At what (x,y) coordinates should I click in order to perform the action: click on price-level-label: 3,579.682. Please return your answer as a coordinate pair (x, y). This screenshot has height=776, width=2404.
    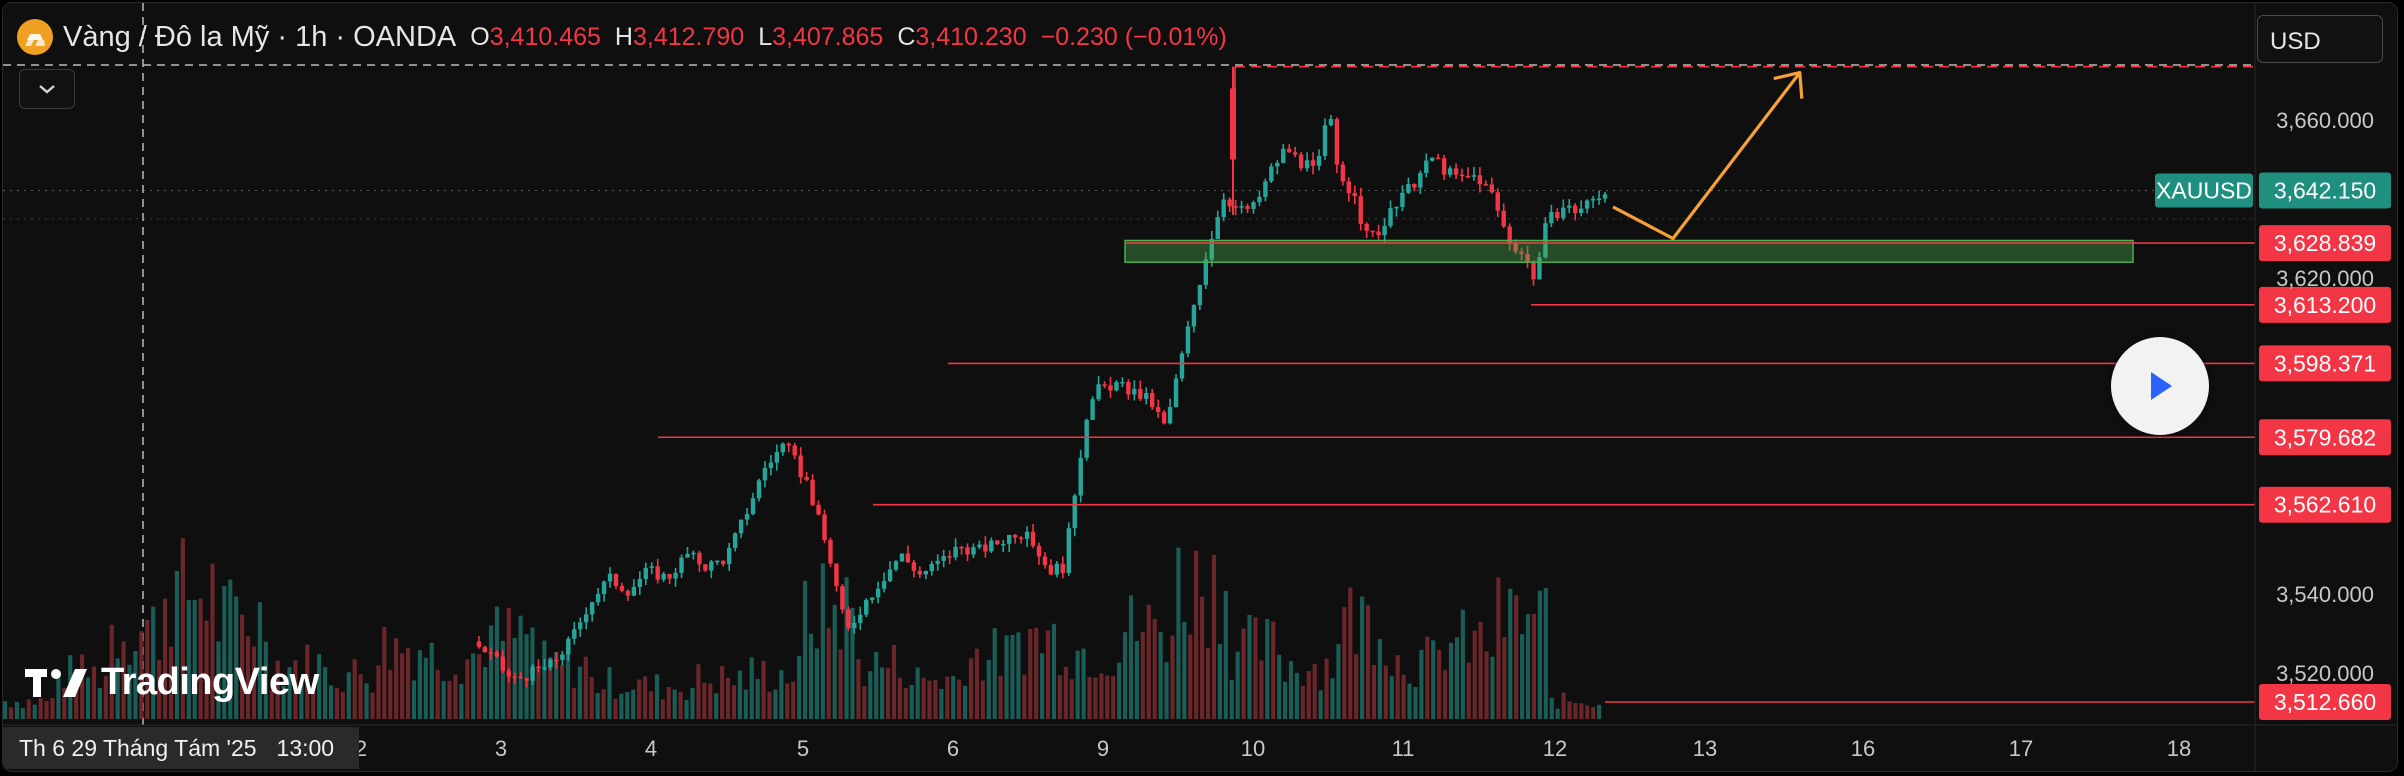
    Looking at the image, I should click on (2325, 437).